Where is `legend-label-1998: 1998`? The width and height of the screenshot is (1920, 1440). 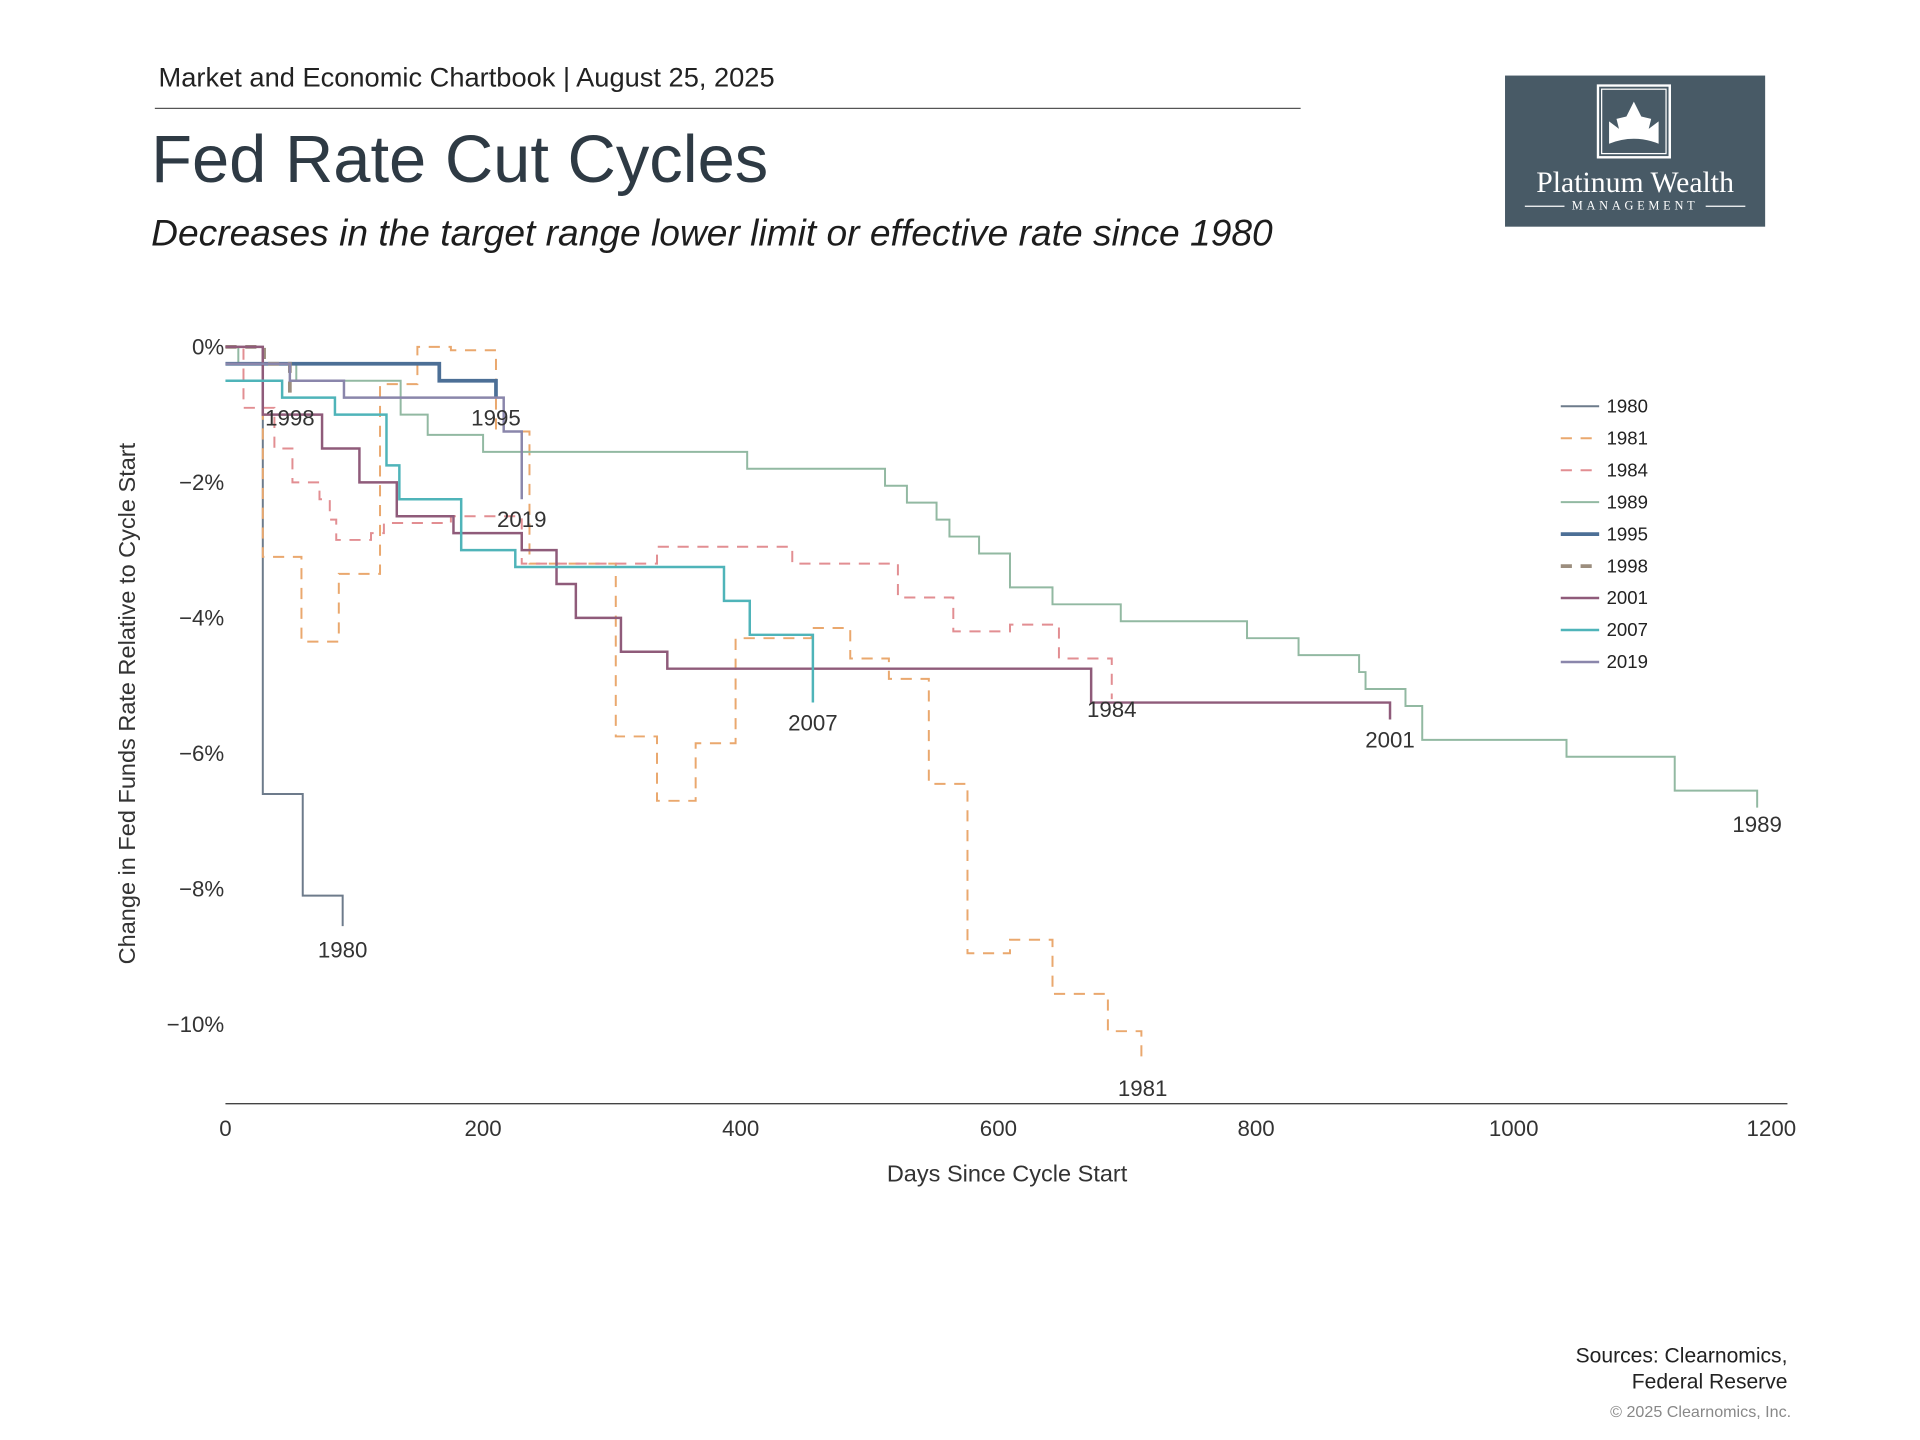 legend-label-1998: 1998 is located at coordinates (1627, 565).